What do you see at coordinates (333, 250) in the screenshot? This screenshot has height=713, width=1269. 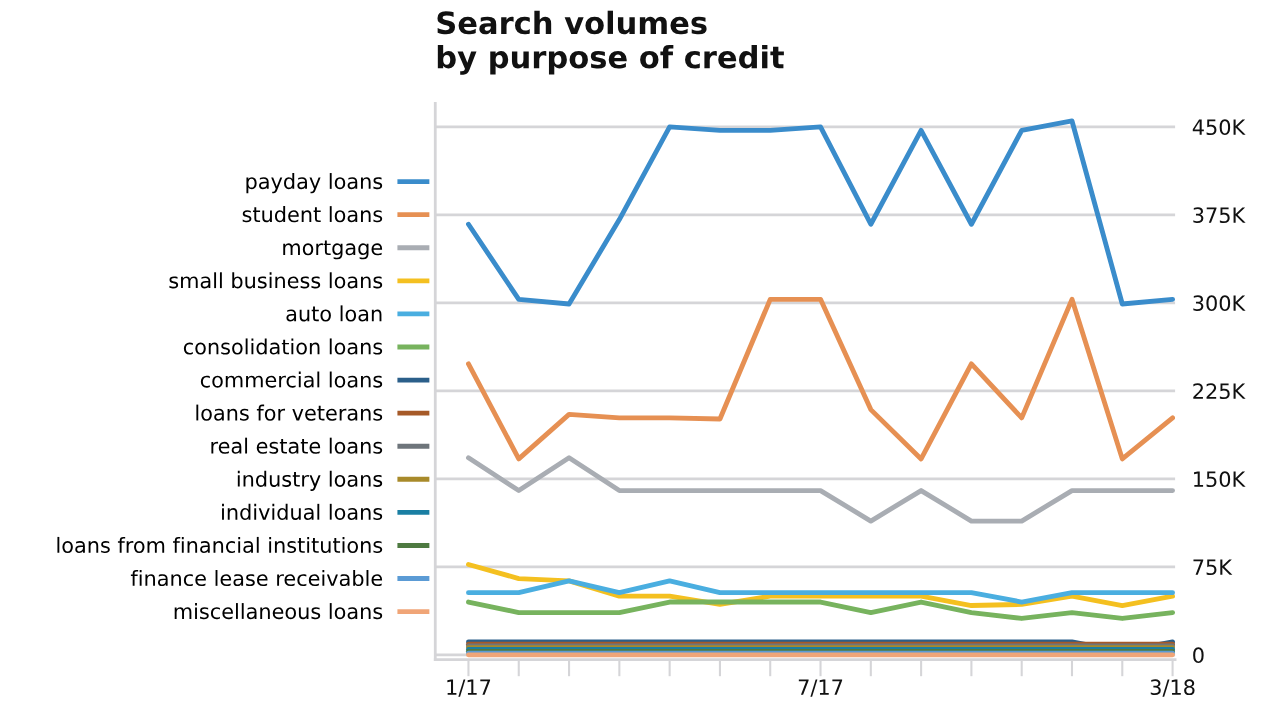 I see `legend-label: mortgage` at bounding box center [333, 250].